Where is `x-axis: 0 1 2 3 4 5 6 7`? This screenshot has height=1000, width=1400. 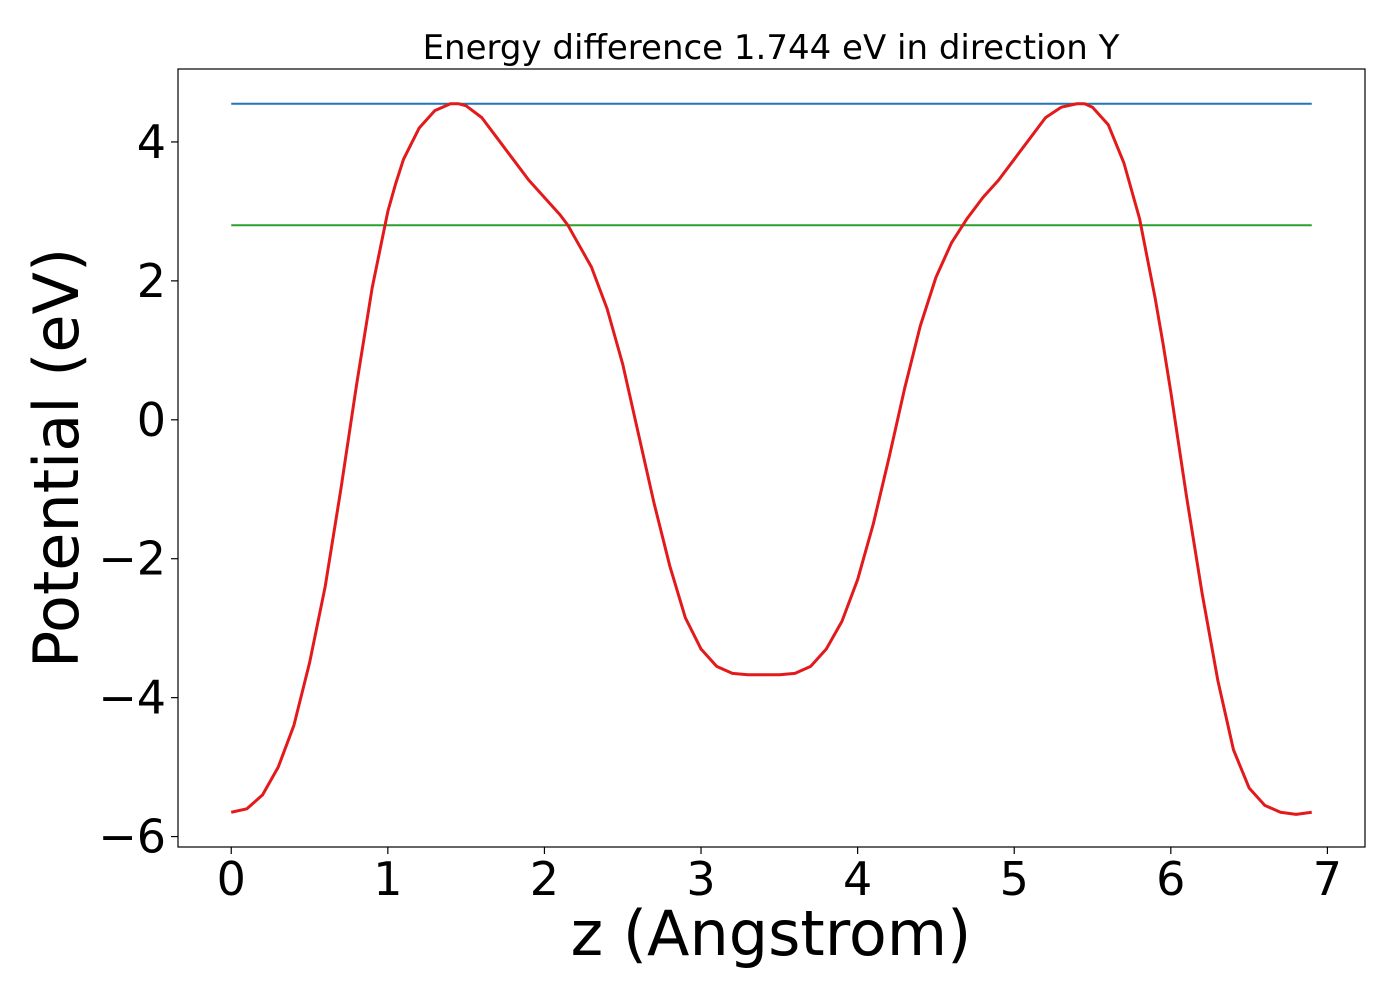
x-axis: 0 1 2 3 4 5 6 7 is located at coordinates (779, 876).